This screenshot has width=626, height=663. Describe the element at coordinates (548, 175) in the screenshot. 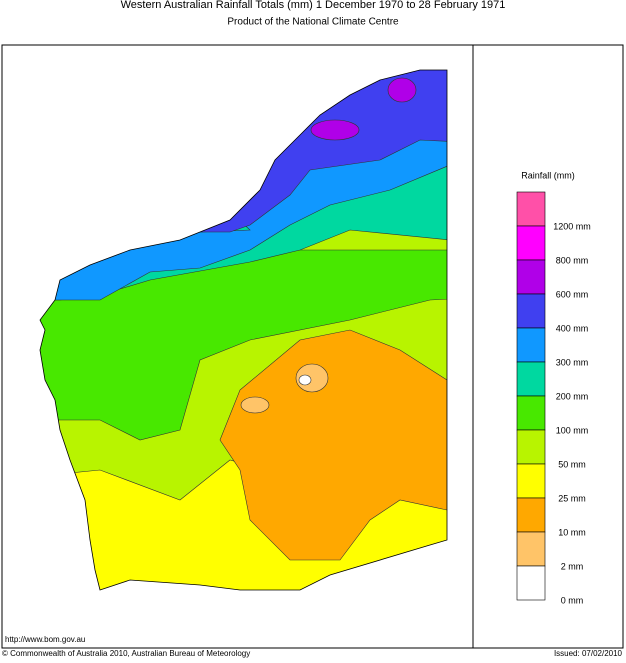

I see `legend-title: Rainfall (mm)` at that location.